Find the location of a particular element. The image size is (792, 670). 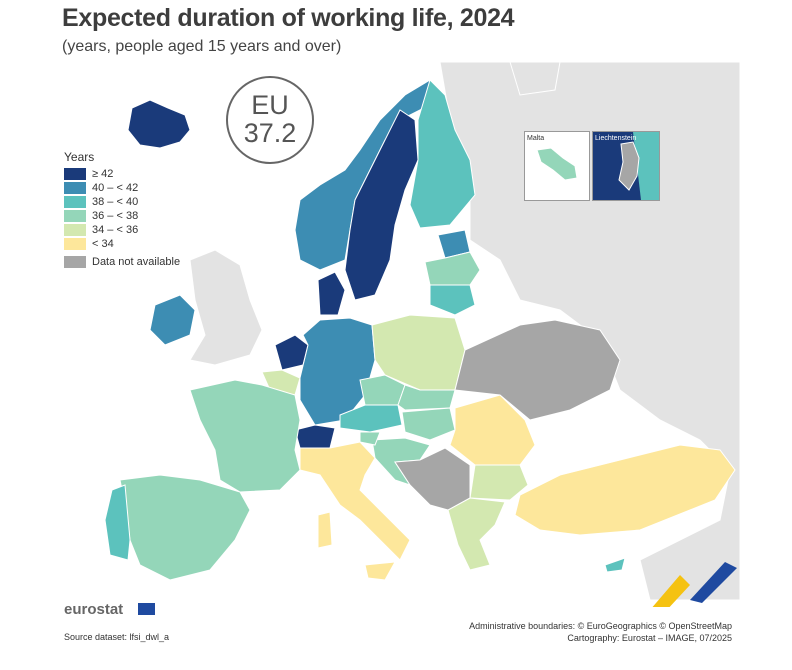

region-turkiye is located at coordinates (625, 490).